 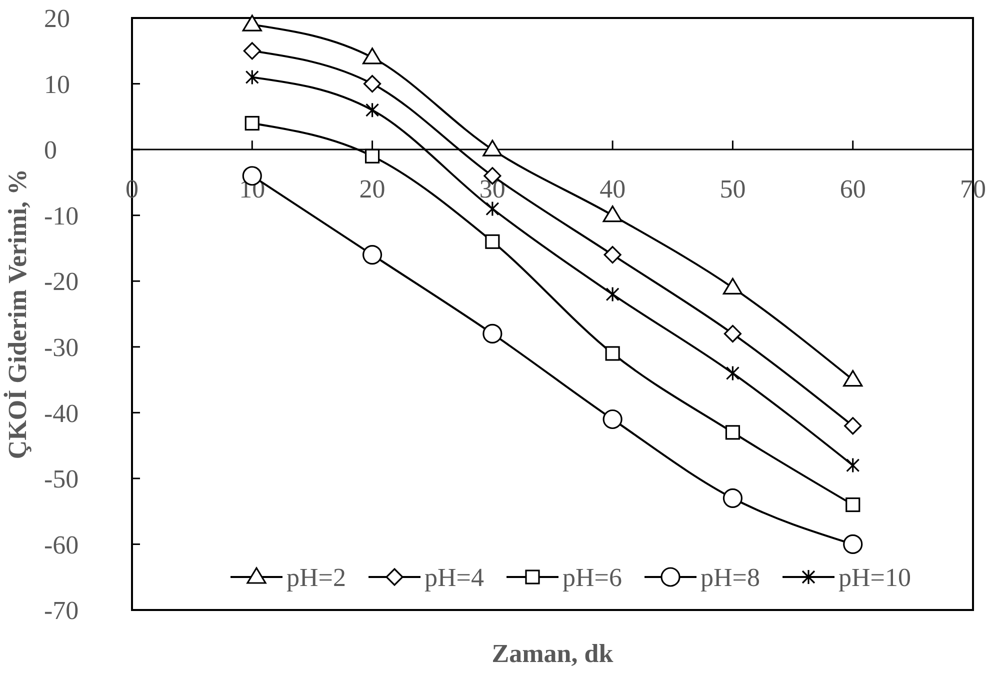 I want to click on y-tick-label: 10, so click(x=57, y=84).